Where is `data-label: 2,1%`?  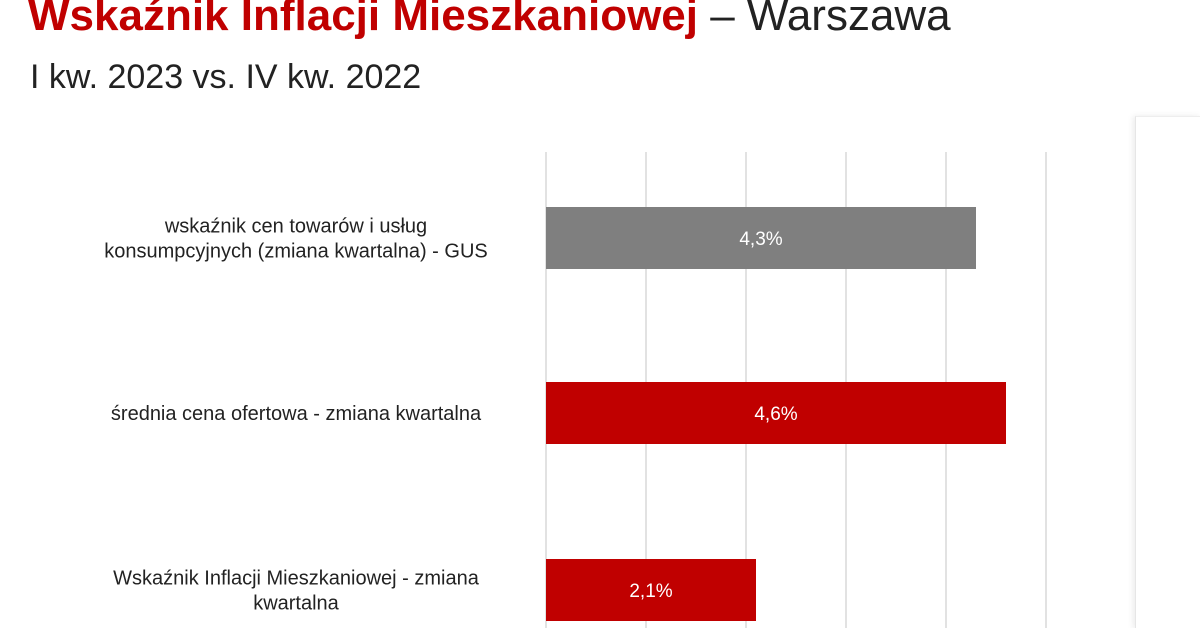 data-label: 2,1% is located at coordinates (650, 591).